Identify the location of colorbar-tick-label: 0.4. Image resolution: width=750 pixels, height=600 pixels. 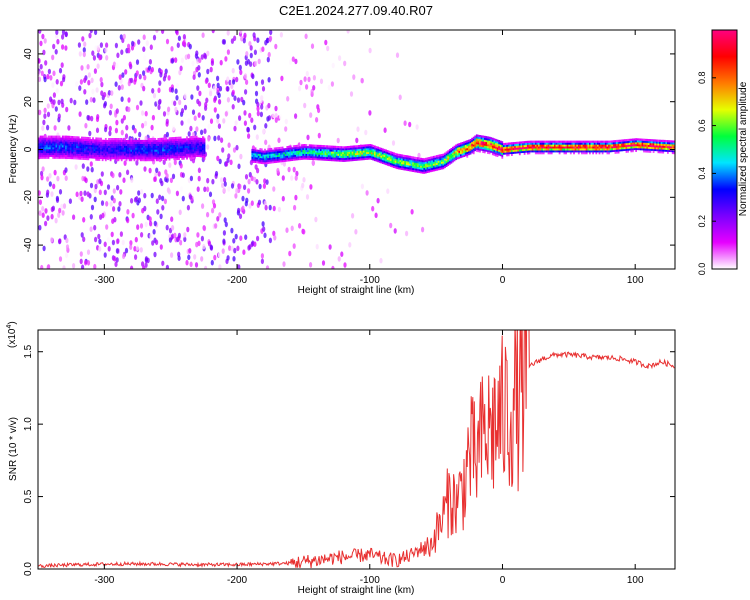
(702, 173).